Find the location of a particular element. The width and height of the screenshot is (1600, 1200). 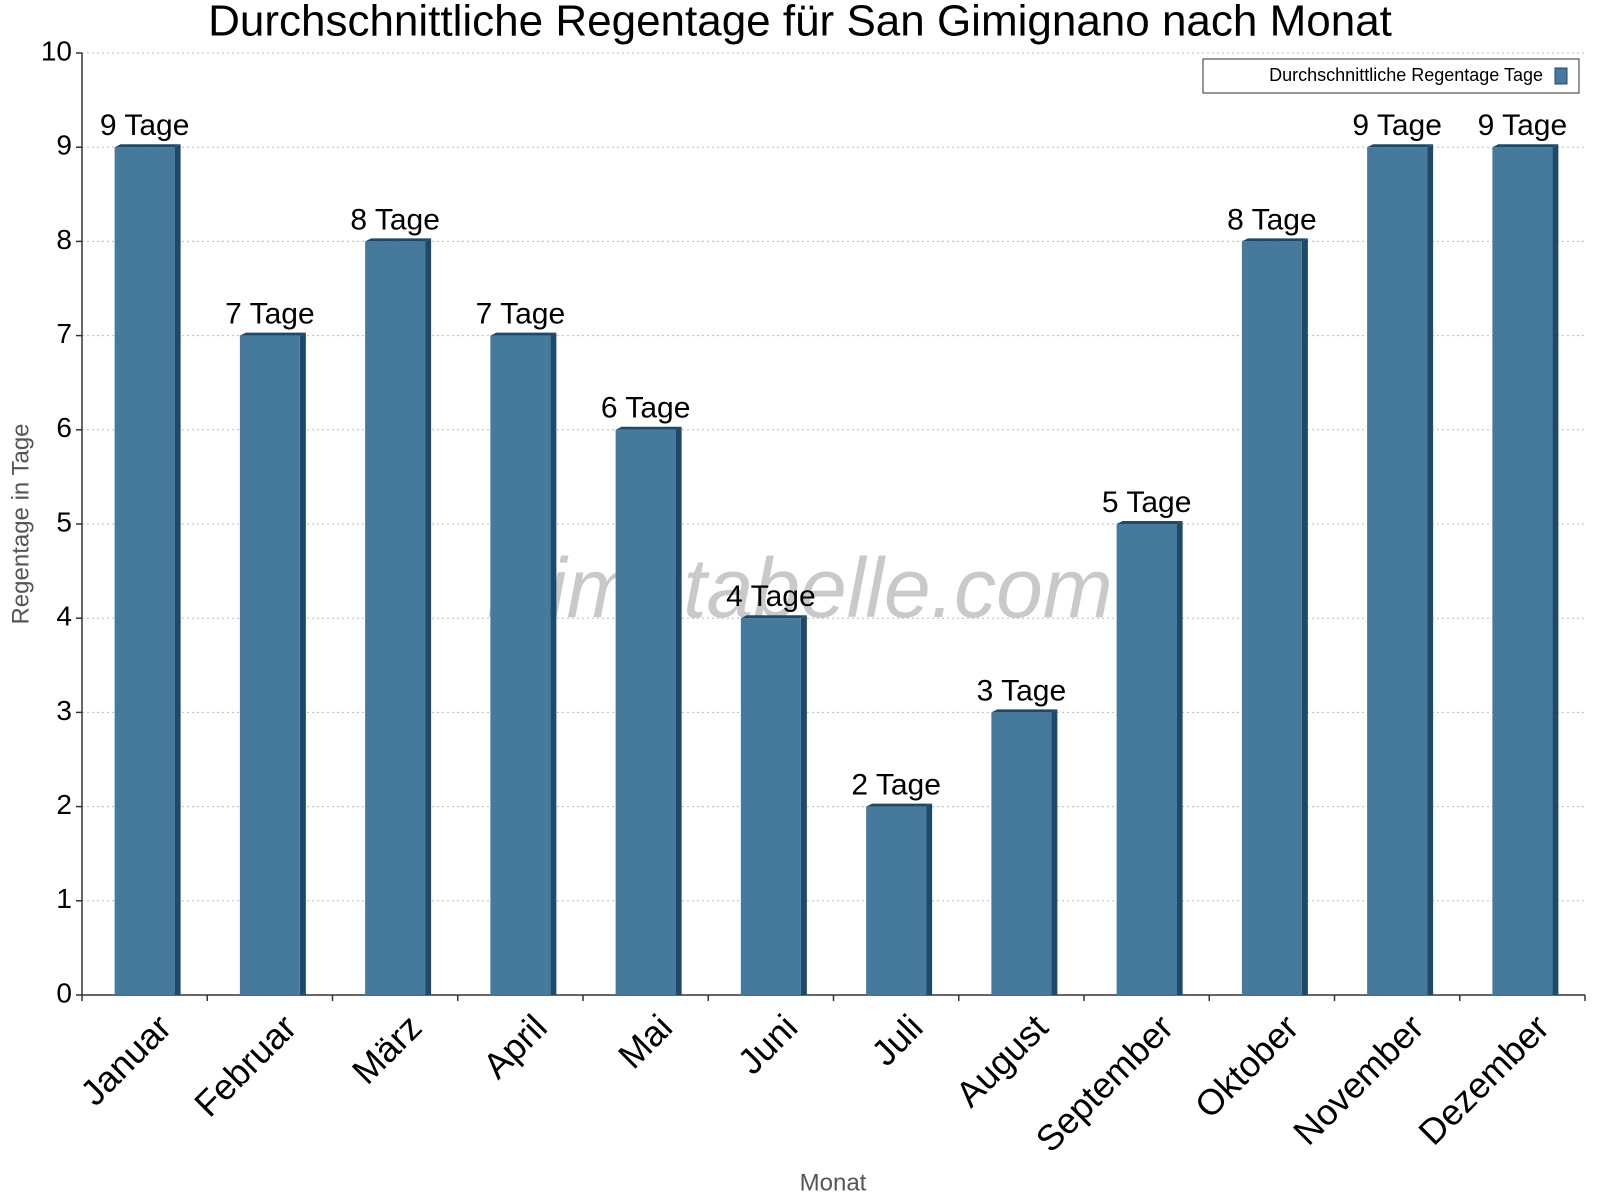

y-tick-label: 0 is located at coordinates (64, 992).